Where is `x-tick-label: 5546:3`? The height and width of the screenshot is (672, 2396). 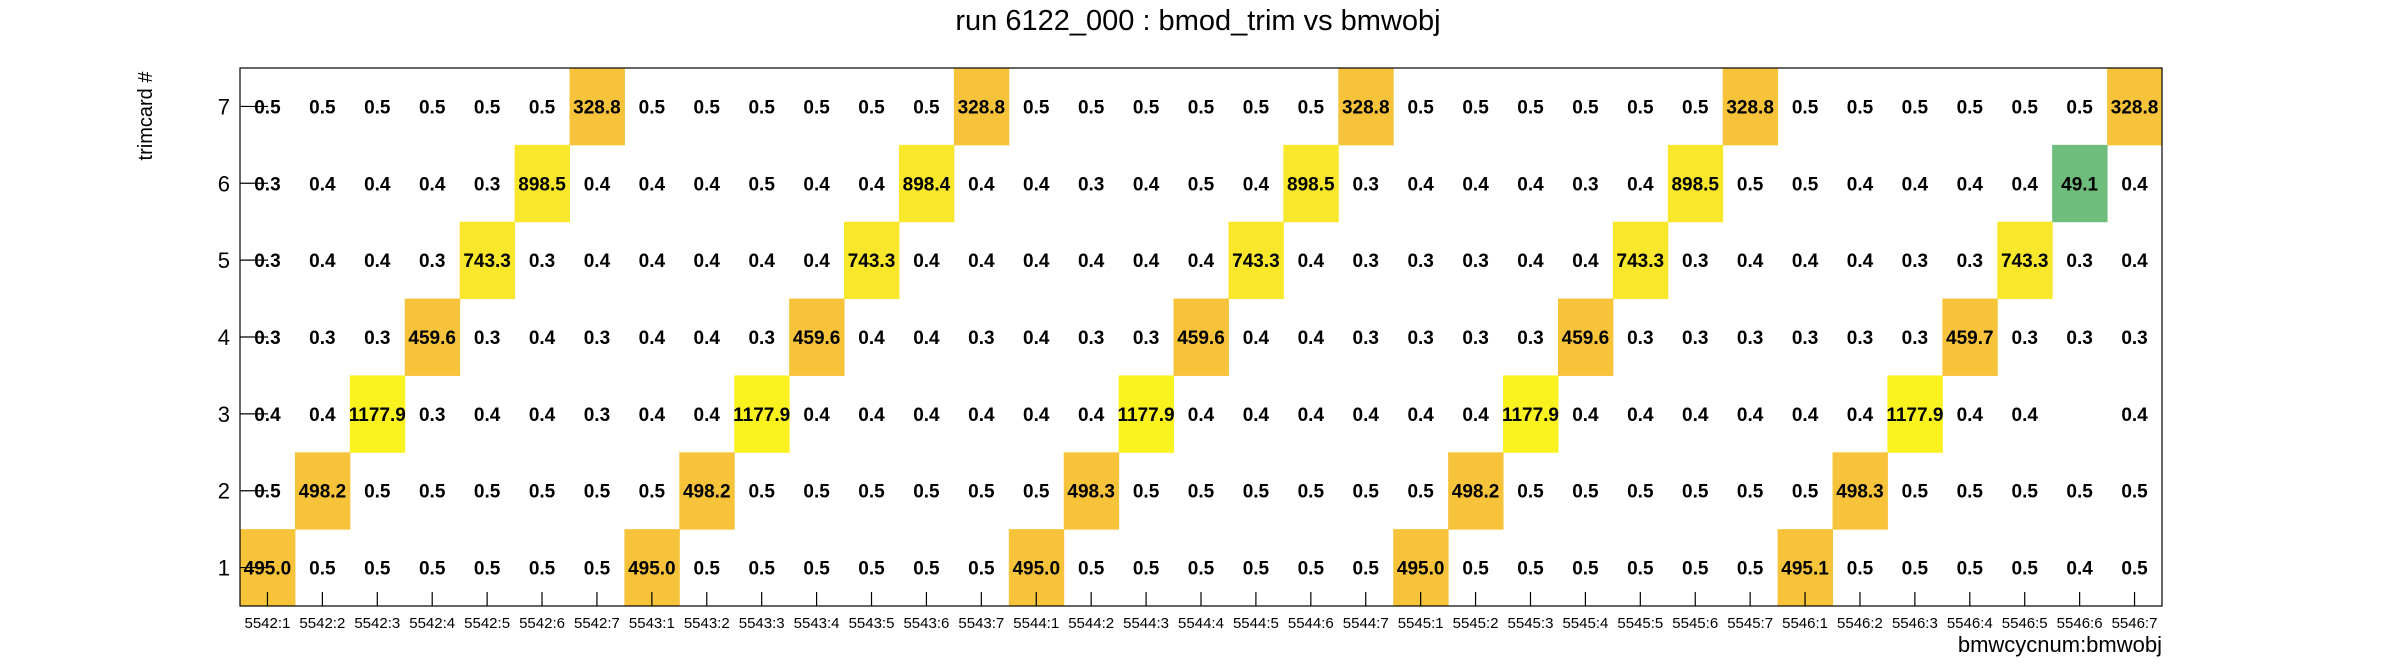
x-tick-label: 5546:3 is located at coordinates (1915, 623).